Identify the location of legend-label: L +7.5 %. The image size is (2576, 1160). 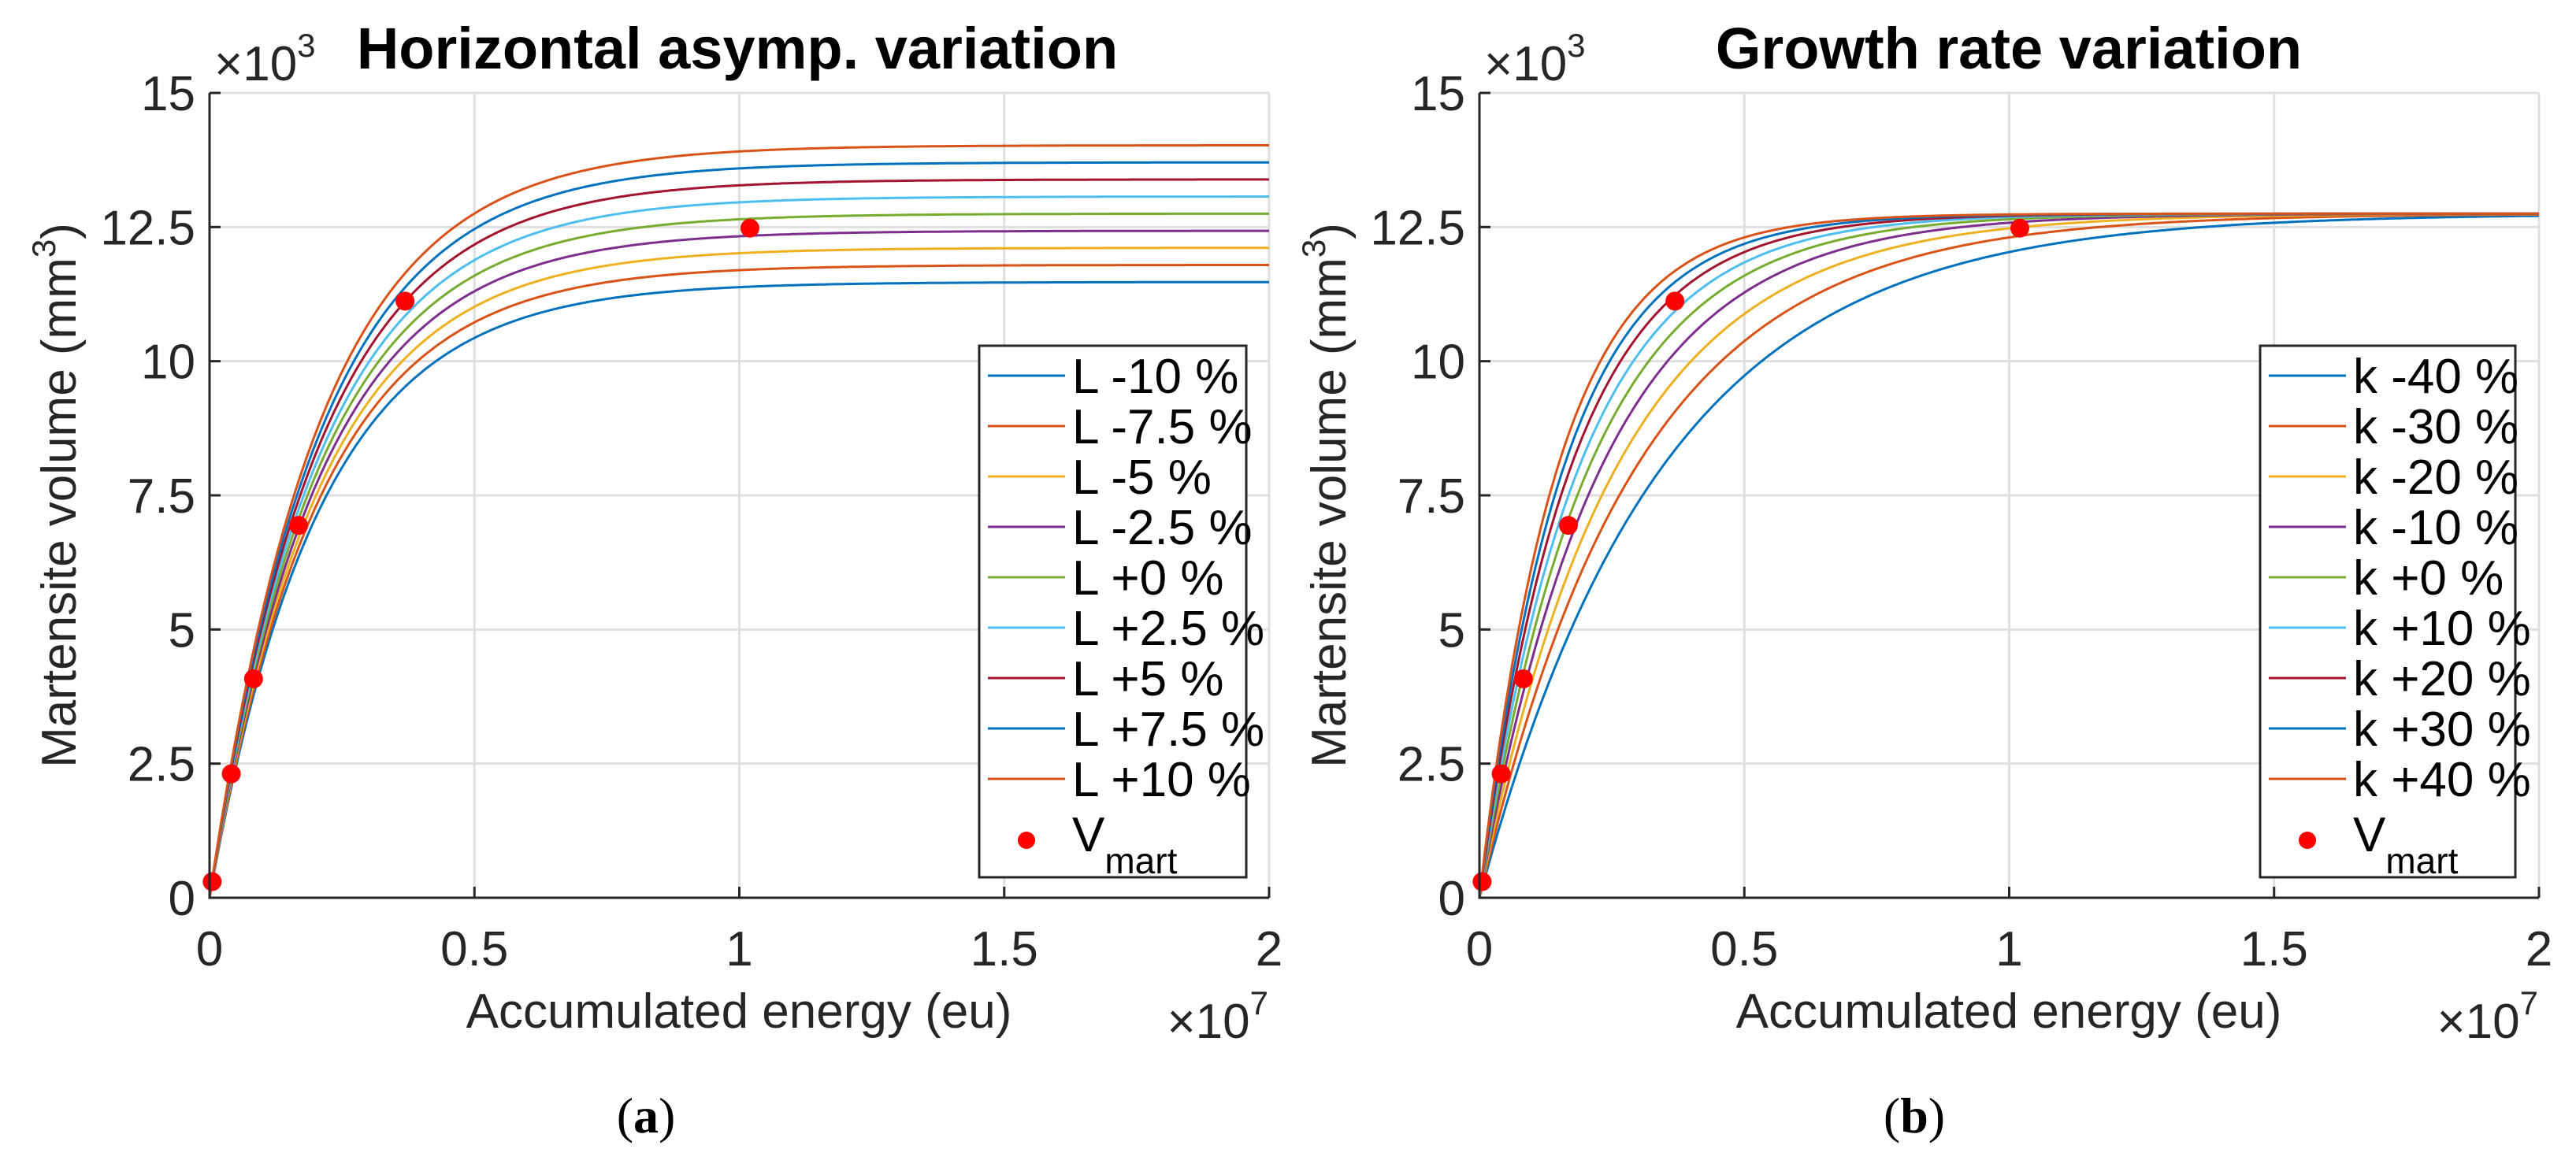
(1168, 729).